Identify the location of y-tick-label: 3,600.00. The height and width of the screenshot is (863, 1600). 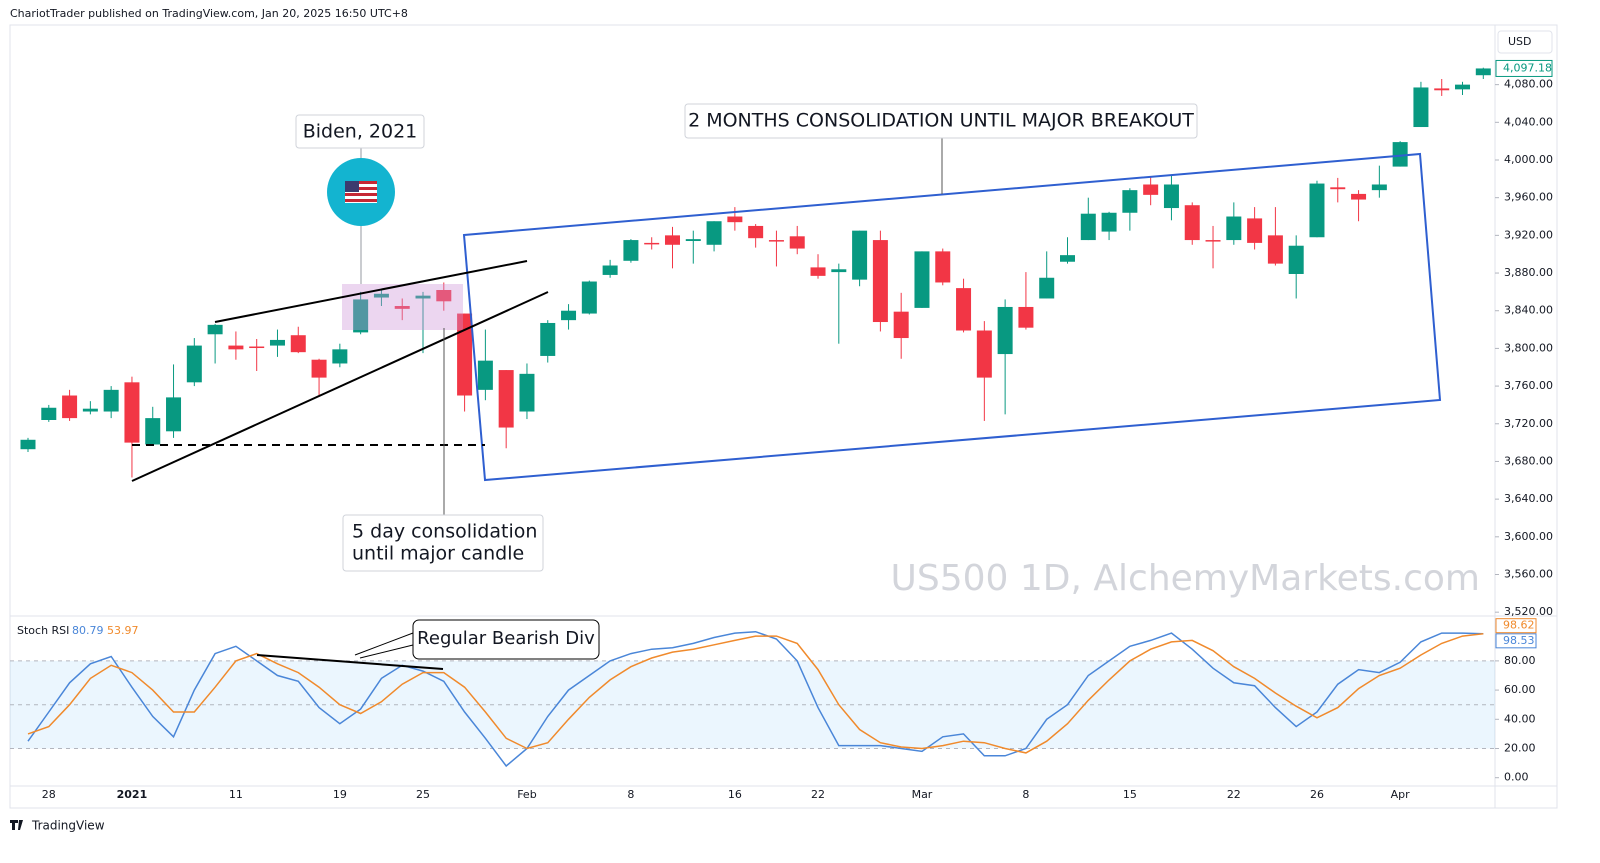
(1528, 536).